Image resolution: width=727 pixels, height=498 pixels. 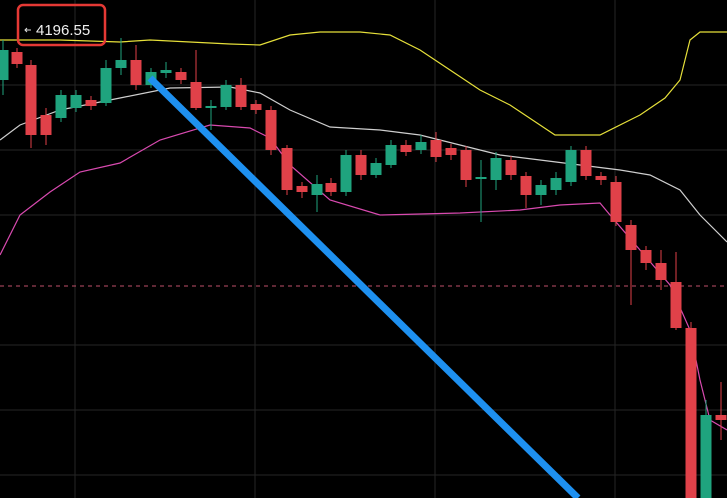 What do you see at coordinates (27, 30) in the screenshot?
I see `arrow-icon` at bounding box center [27, 30].